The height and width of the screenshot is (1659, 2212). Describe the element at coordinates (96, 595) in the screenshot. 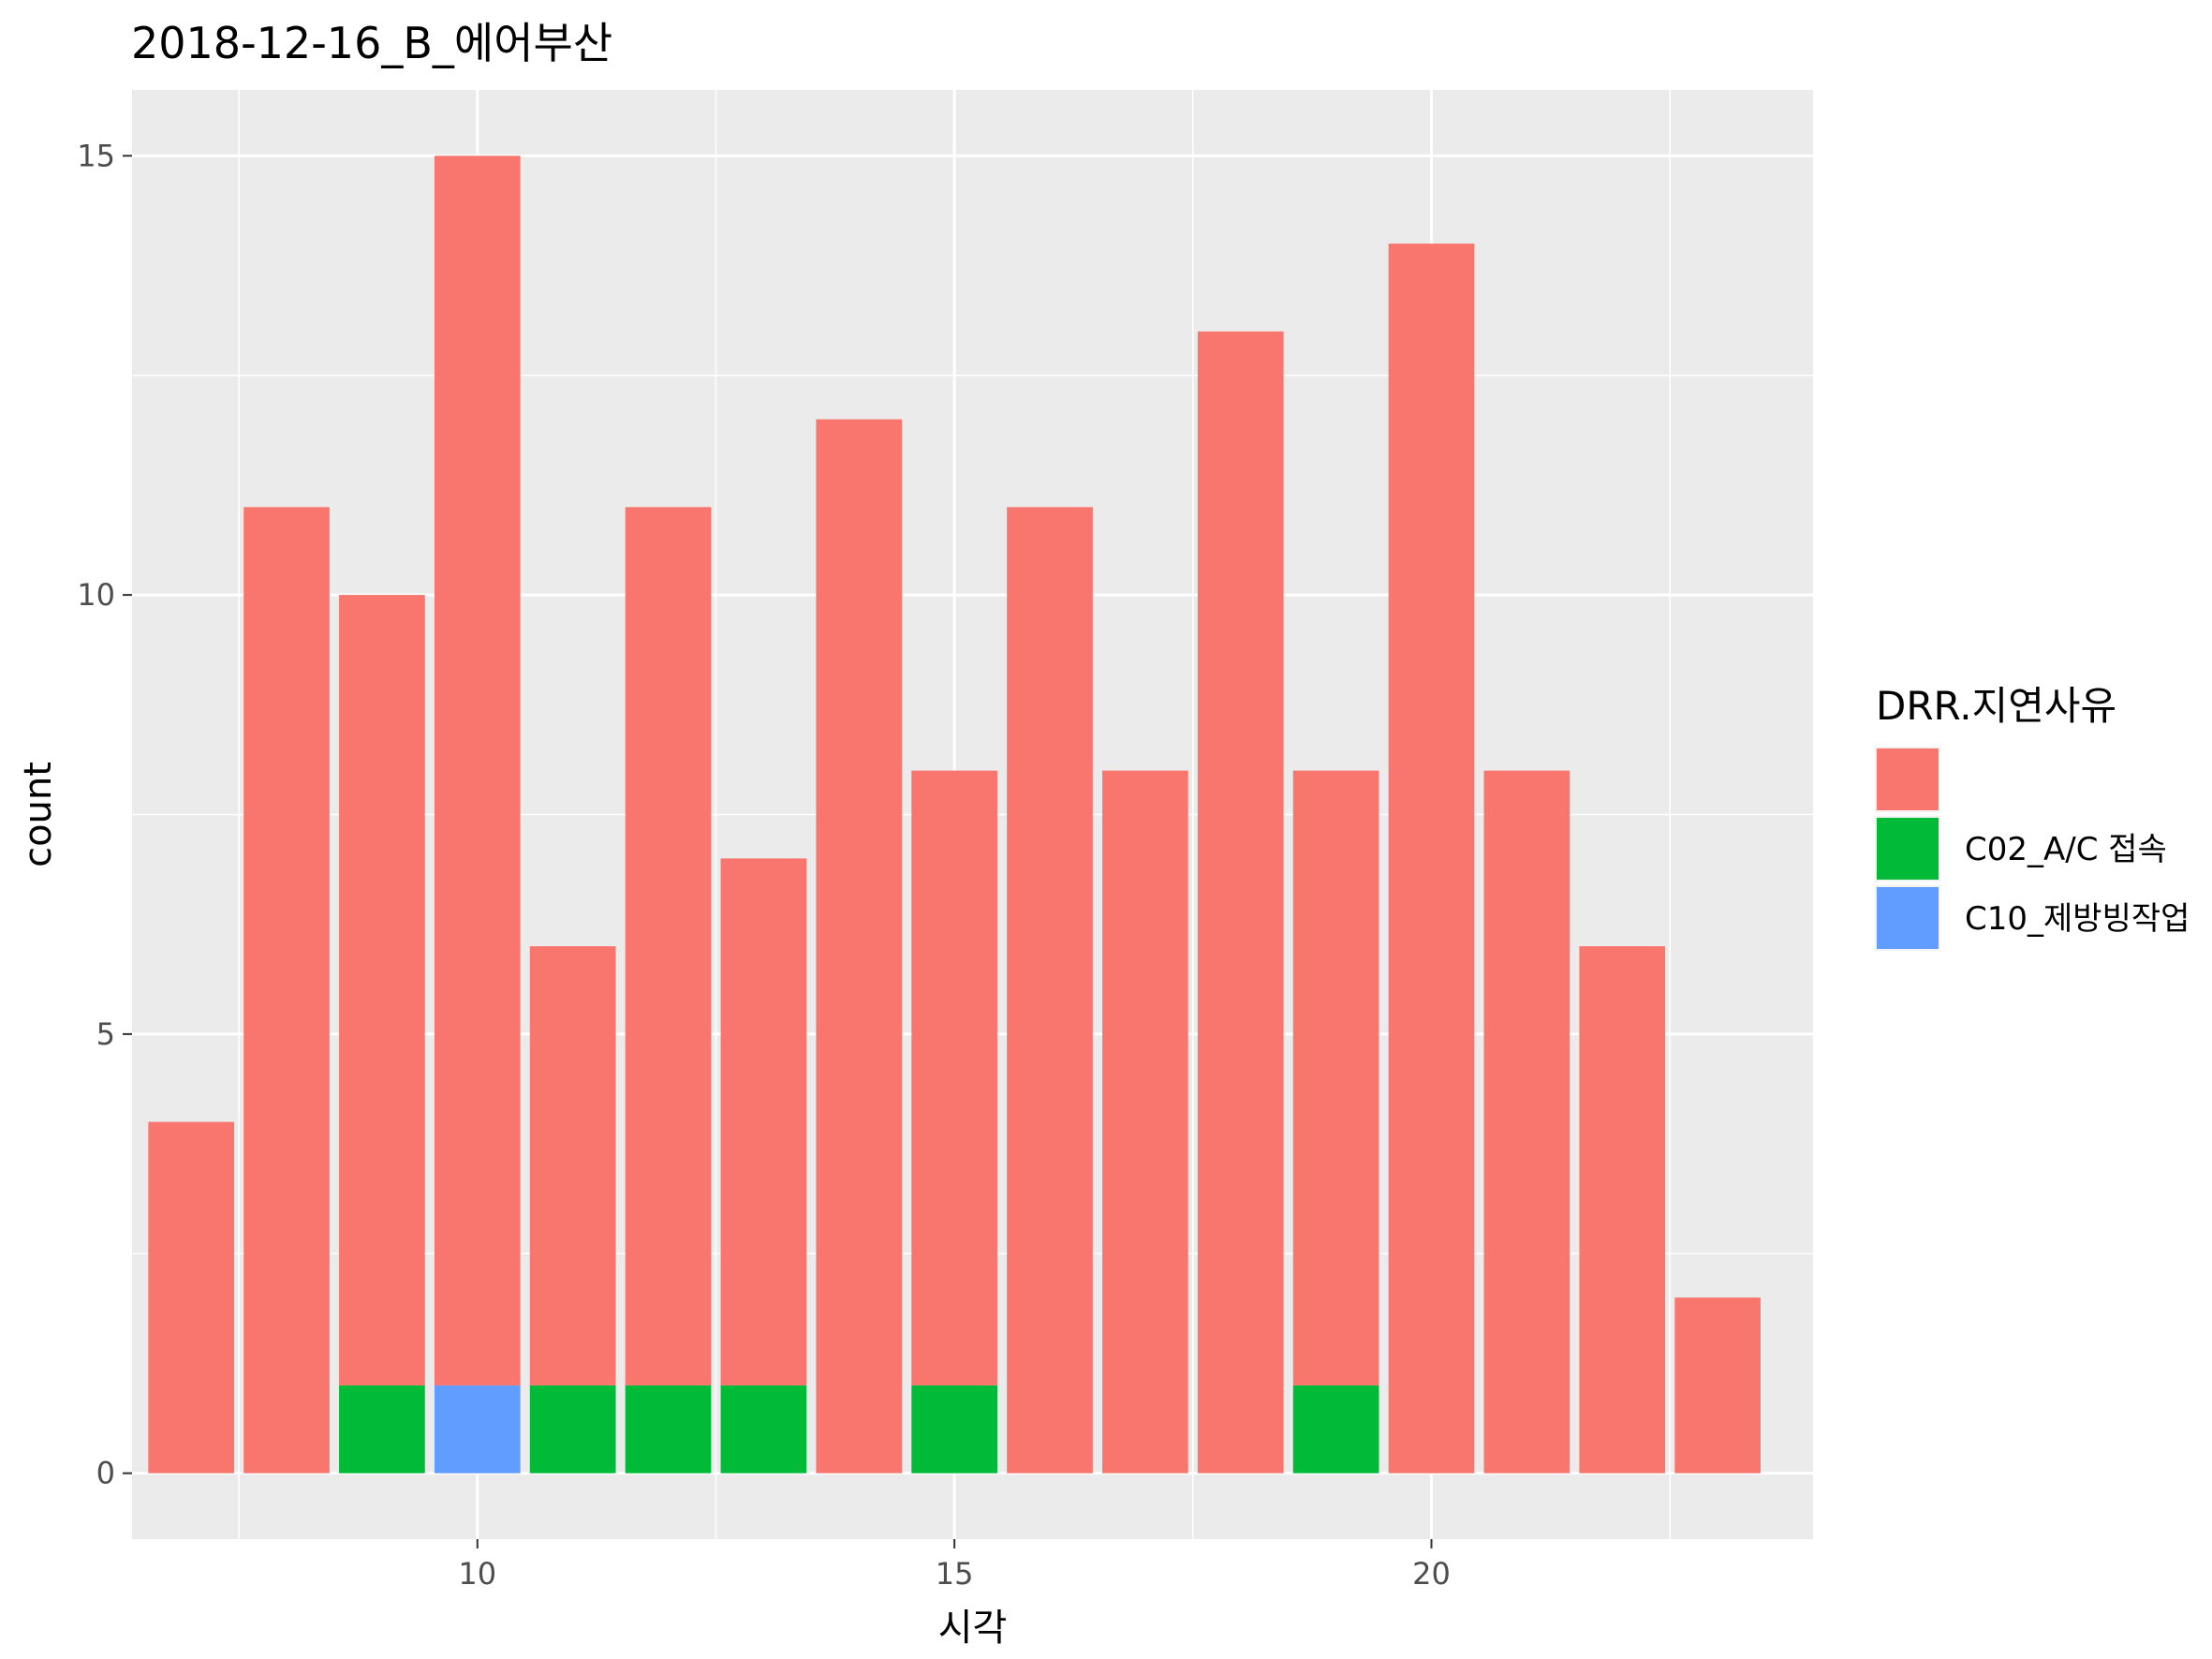

I see `y-tick-label: 10` at that location.